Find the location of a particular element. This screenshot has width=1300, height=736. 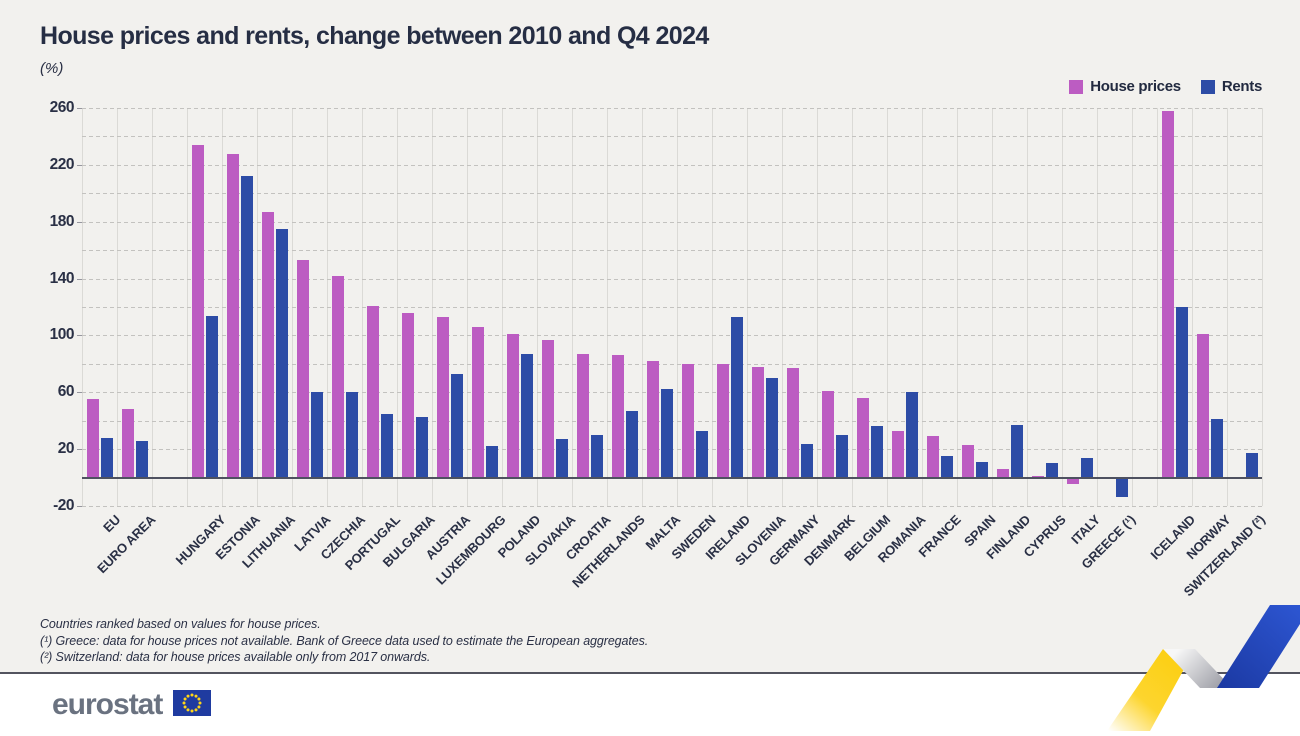

category-slot-belgium: BELGIUM is located at coordinates (867, 336).